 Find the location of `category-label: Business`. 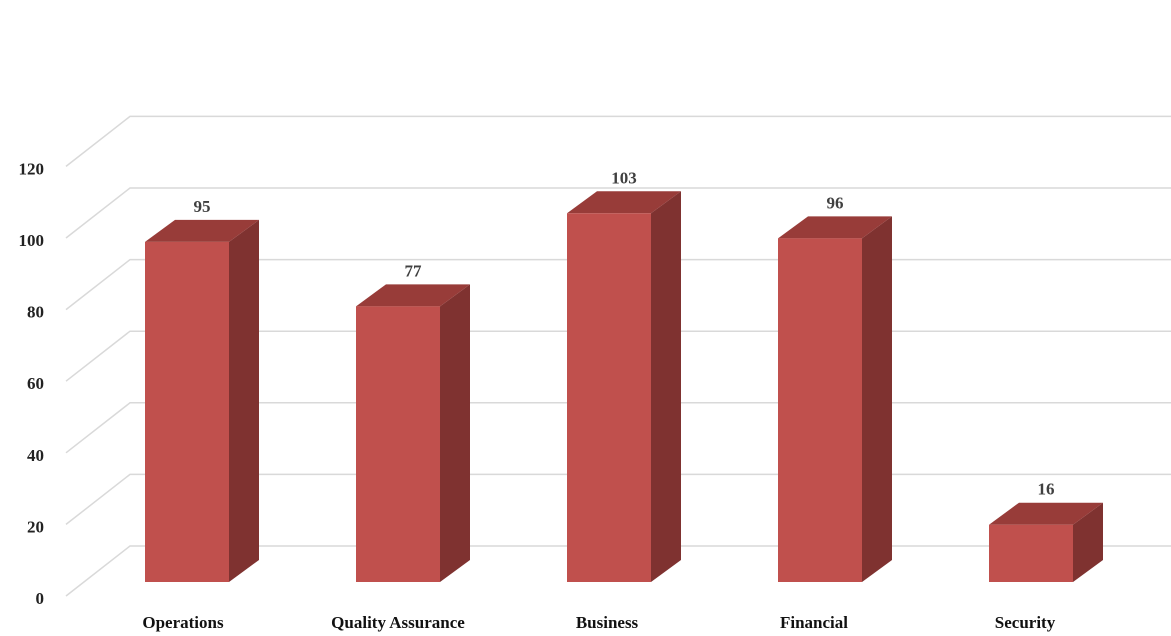

category-label: Business is located at coordinates (607, 622).